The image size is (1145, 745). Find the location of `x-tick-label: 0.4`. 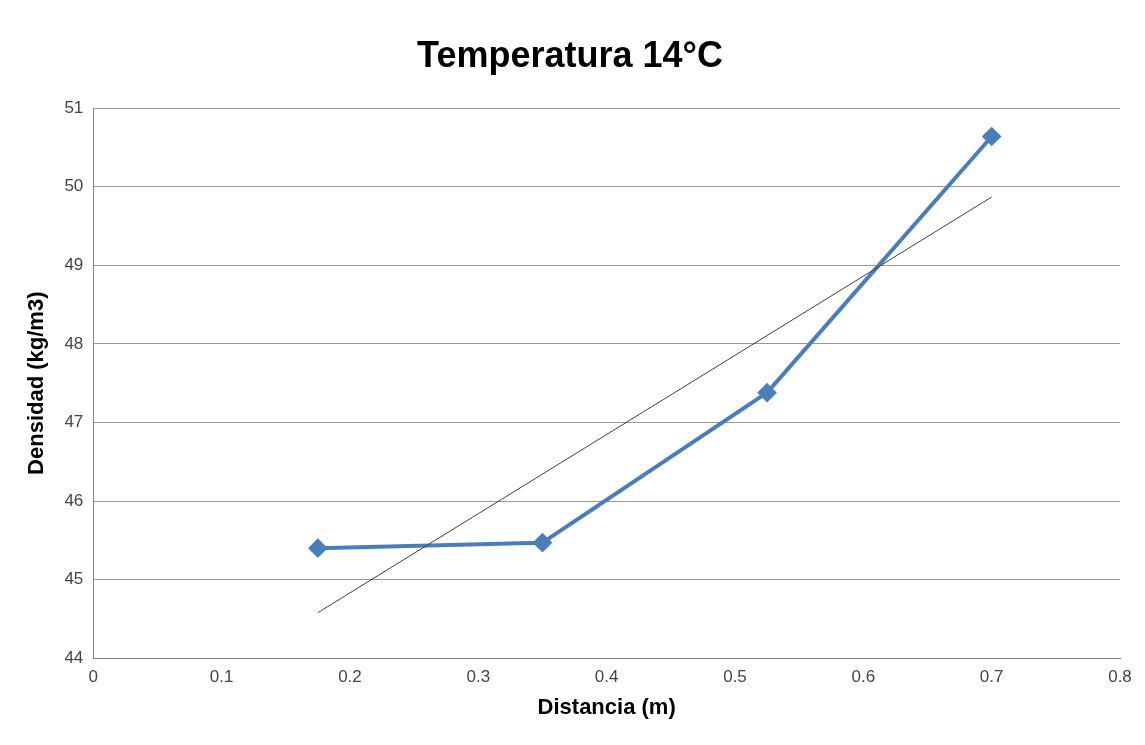

x-tick-label: 0.4 is located at coordinates (606, 677).